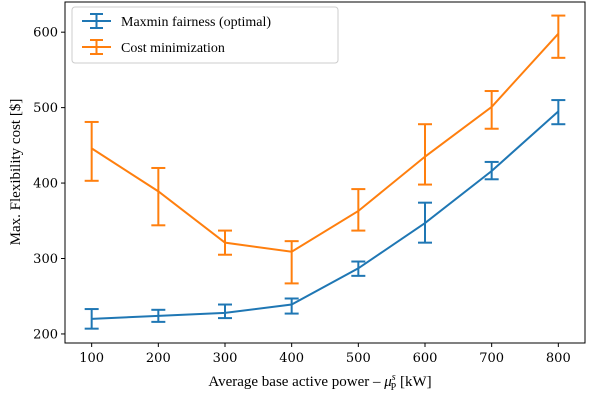 The image size is (589, 393). Describe the element at coordinates (291, 358) in the screenshot. I see `x-tick-label: 400` at that location.